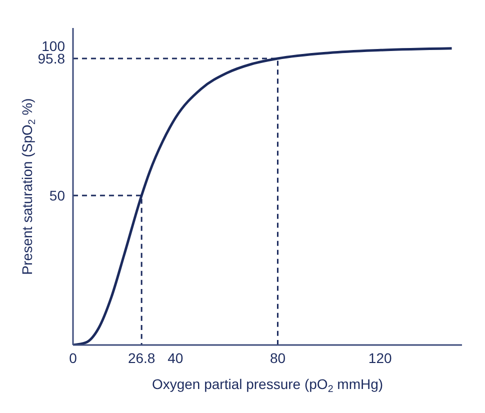 This screenshot has width=485, height=413. What do you see at coordinates (380, 358) in the screenshot?
I see `x-tick-label: 120` at bounding box center [380, 358].